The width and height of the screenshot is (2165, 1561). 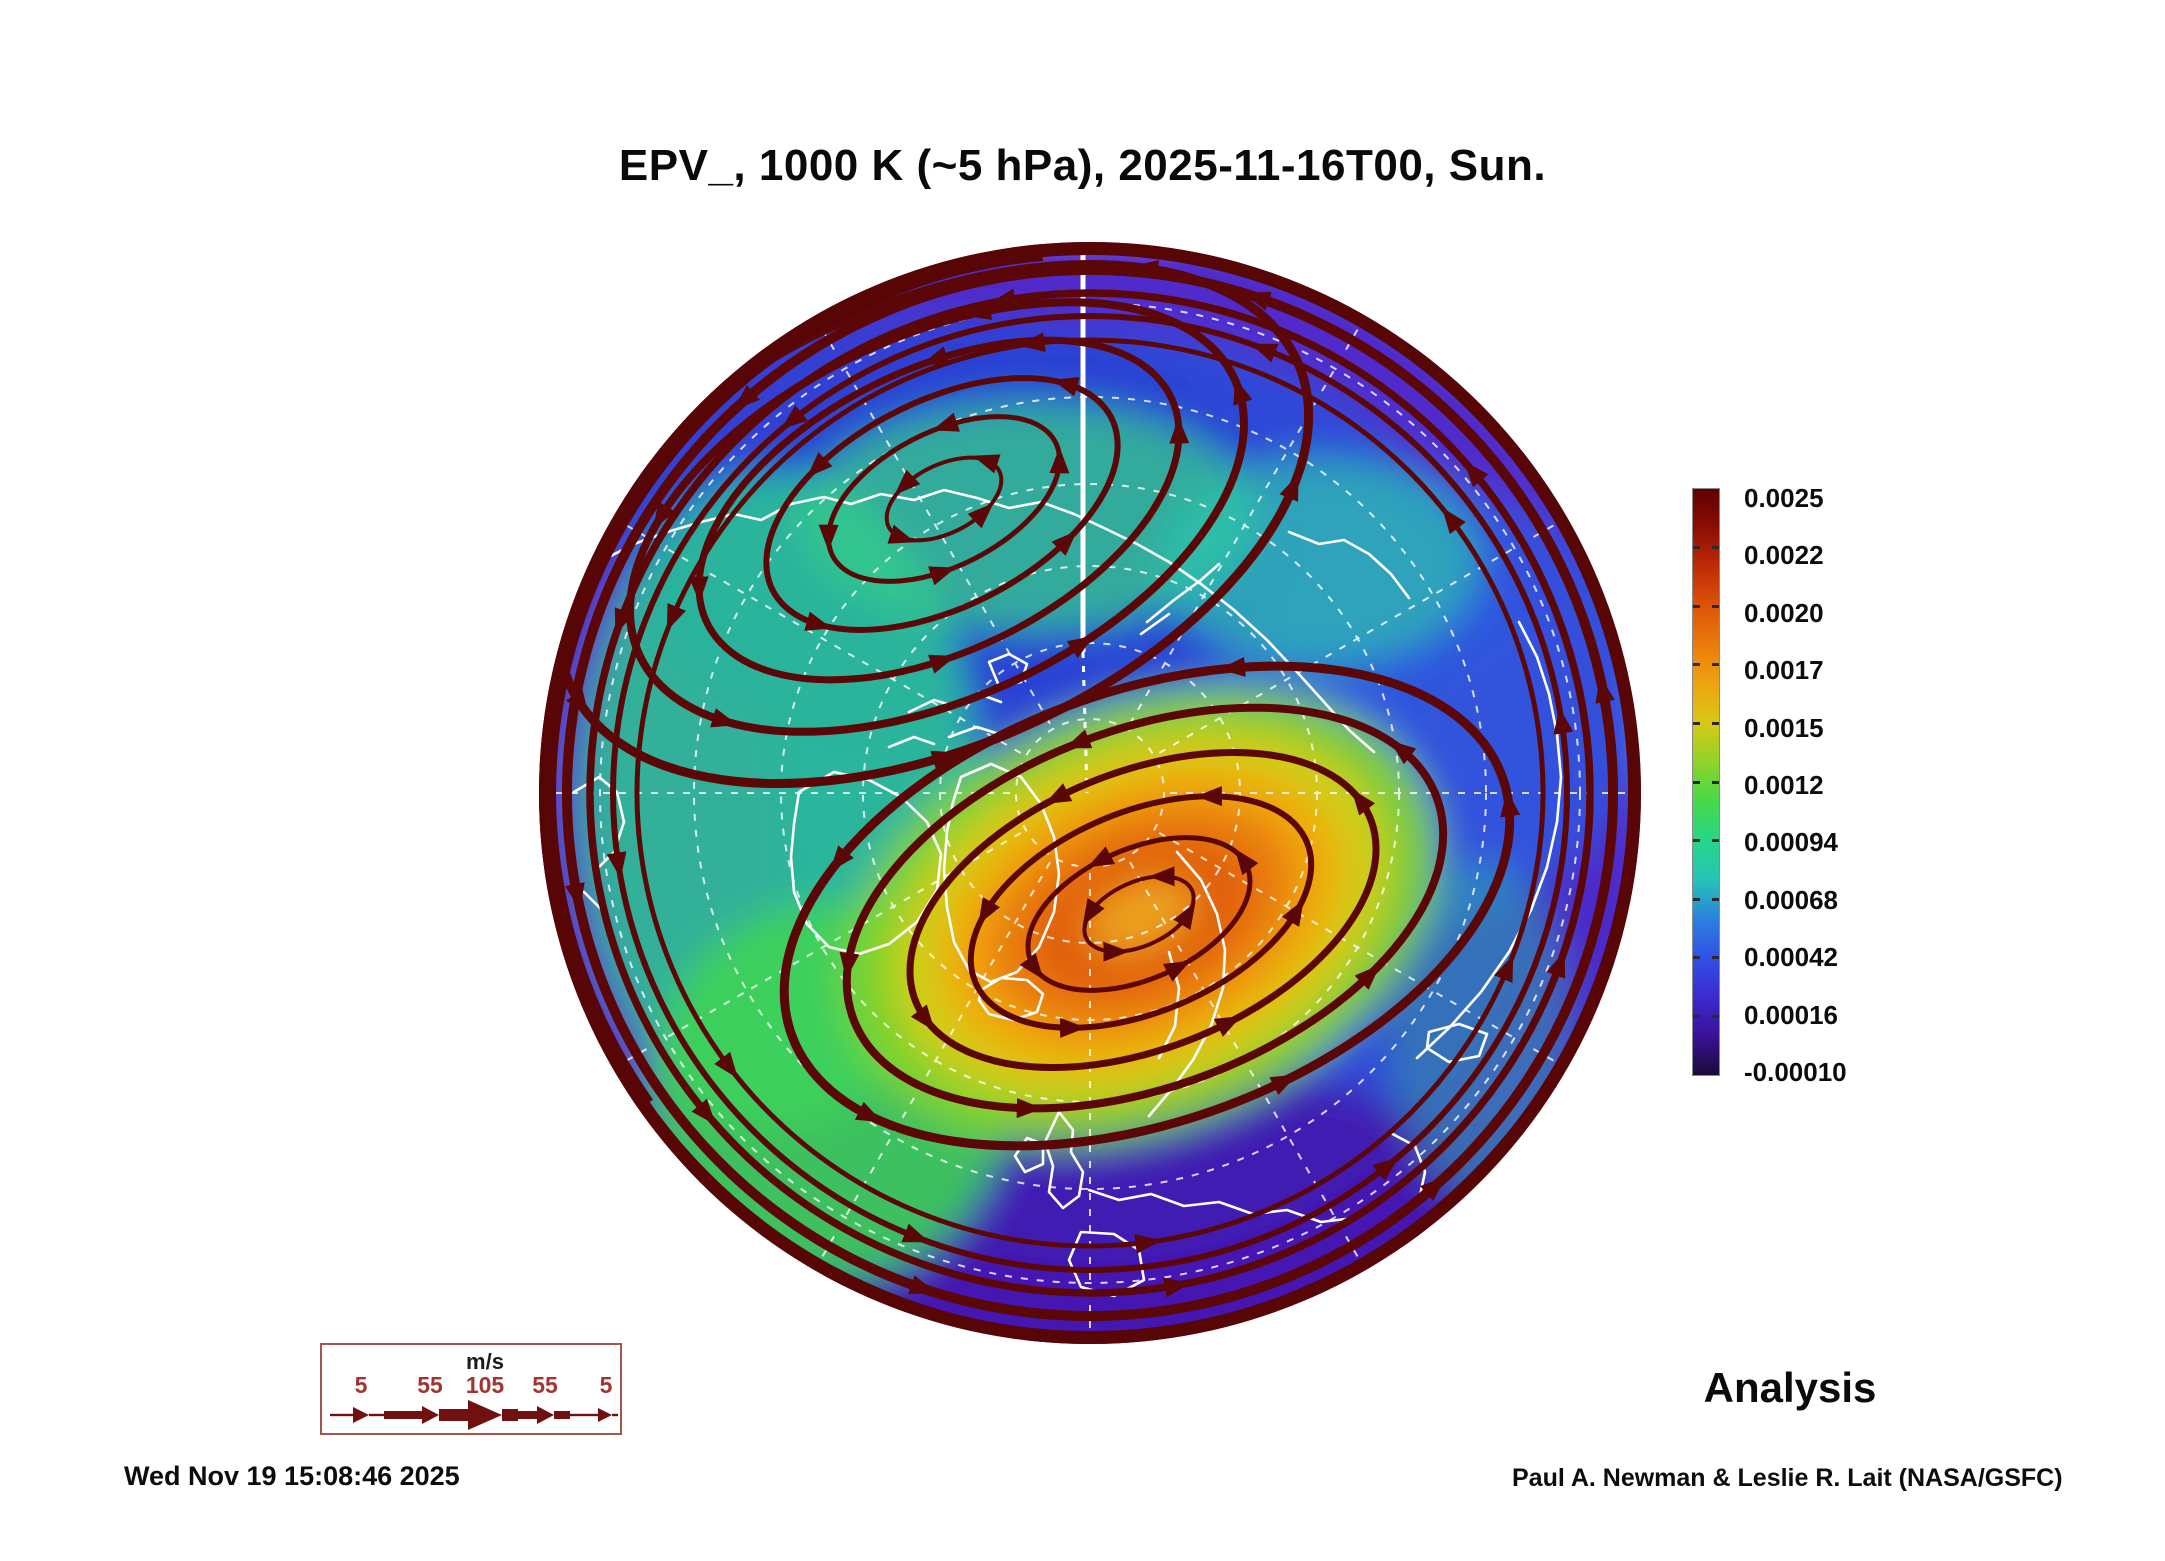 I want to click on colorbar-tick-label: 0.0022, so click(x=1784, y=555).